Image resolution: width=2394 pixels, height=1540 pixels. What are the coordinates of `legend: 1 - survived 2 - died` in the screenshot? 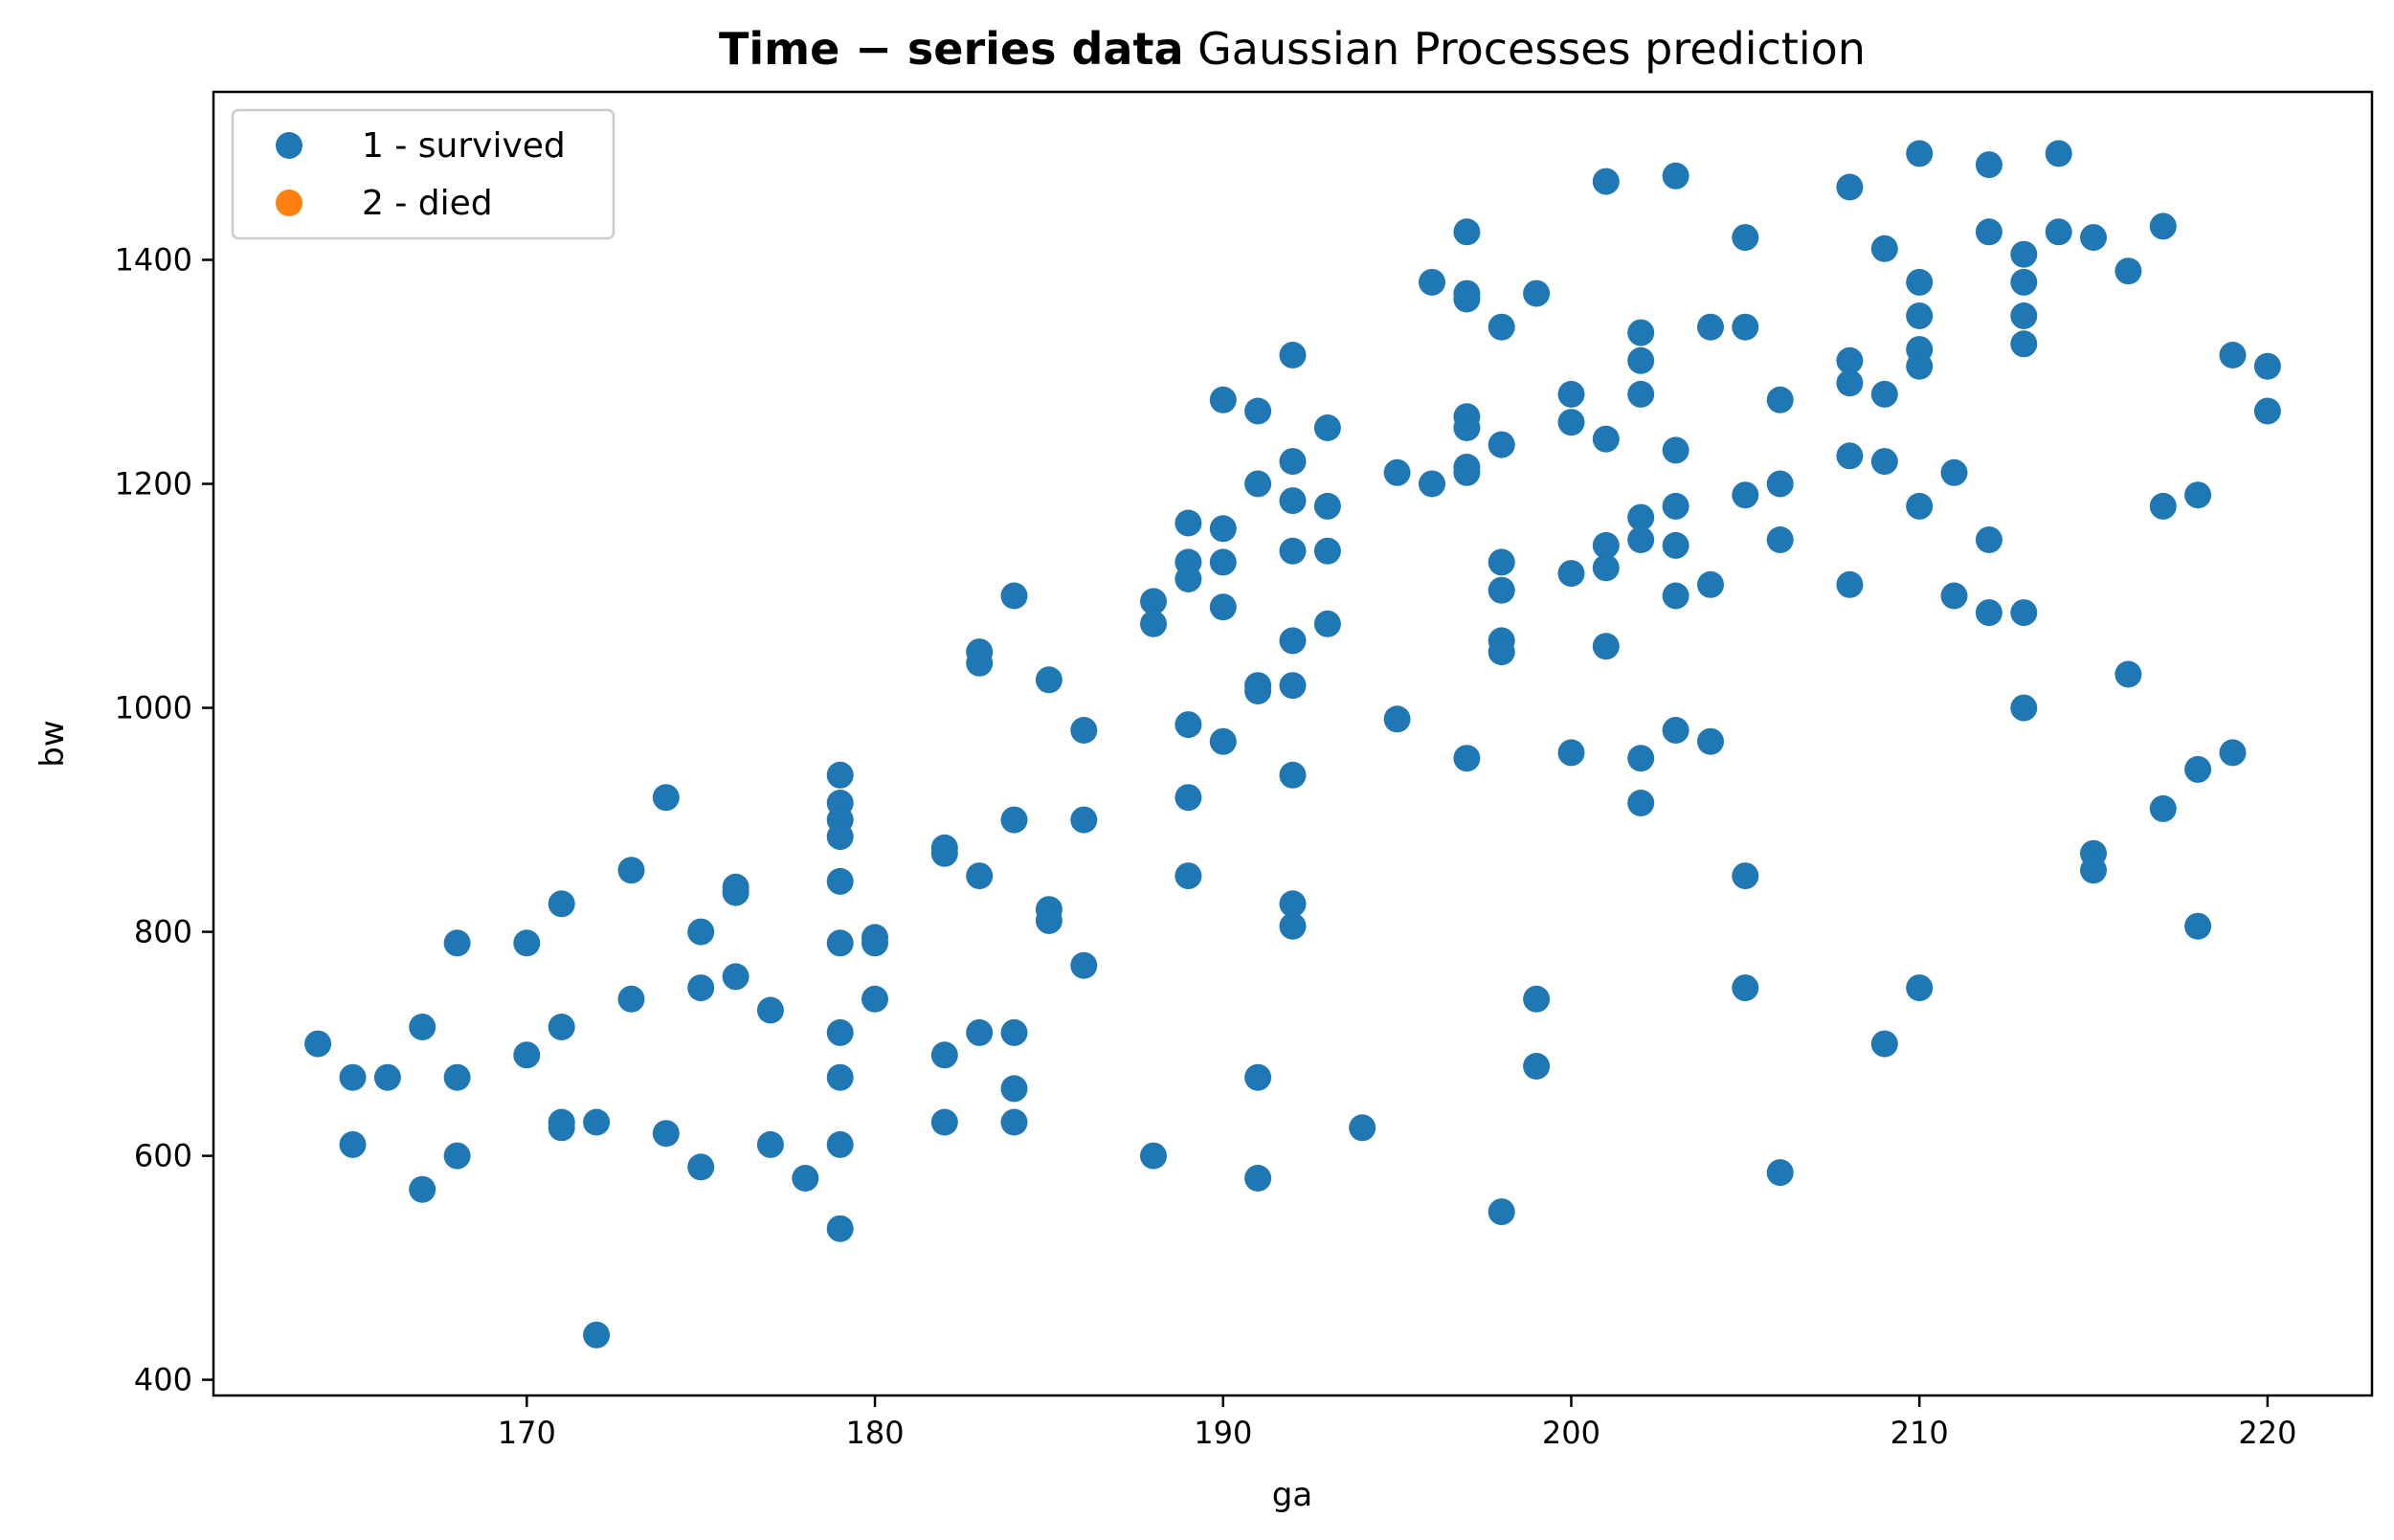 It's located at (423, 174).